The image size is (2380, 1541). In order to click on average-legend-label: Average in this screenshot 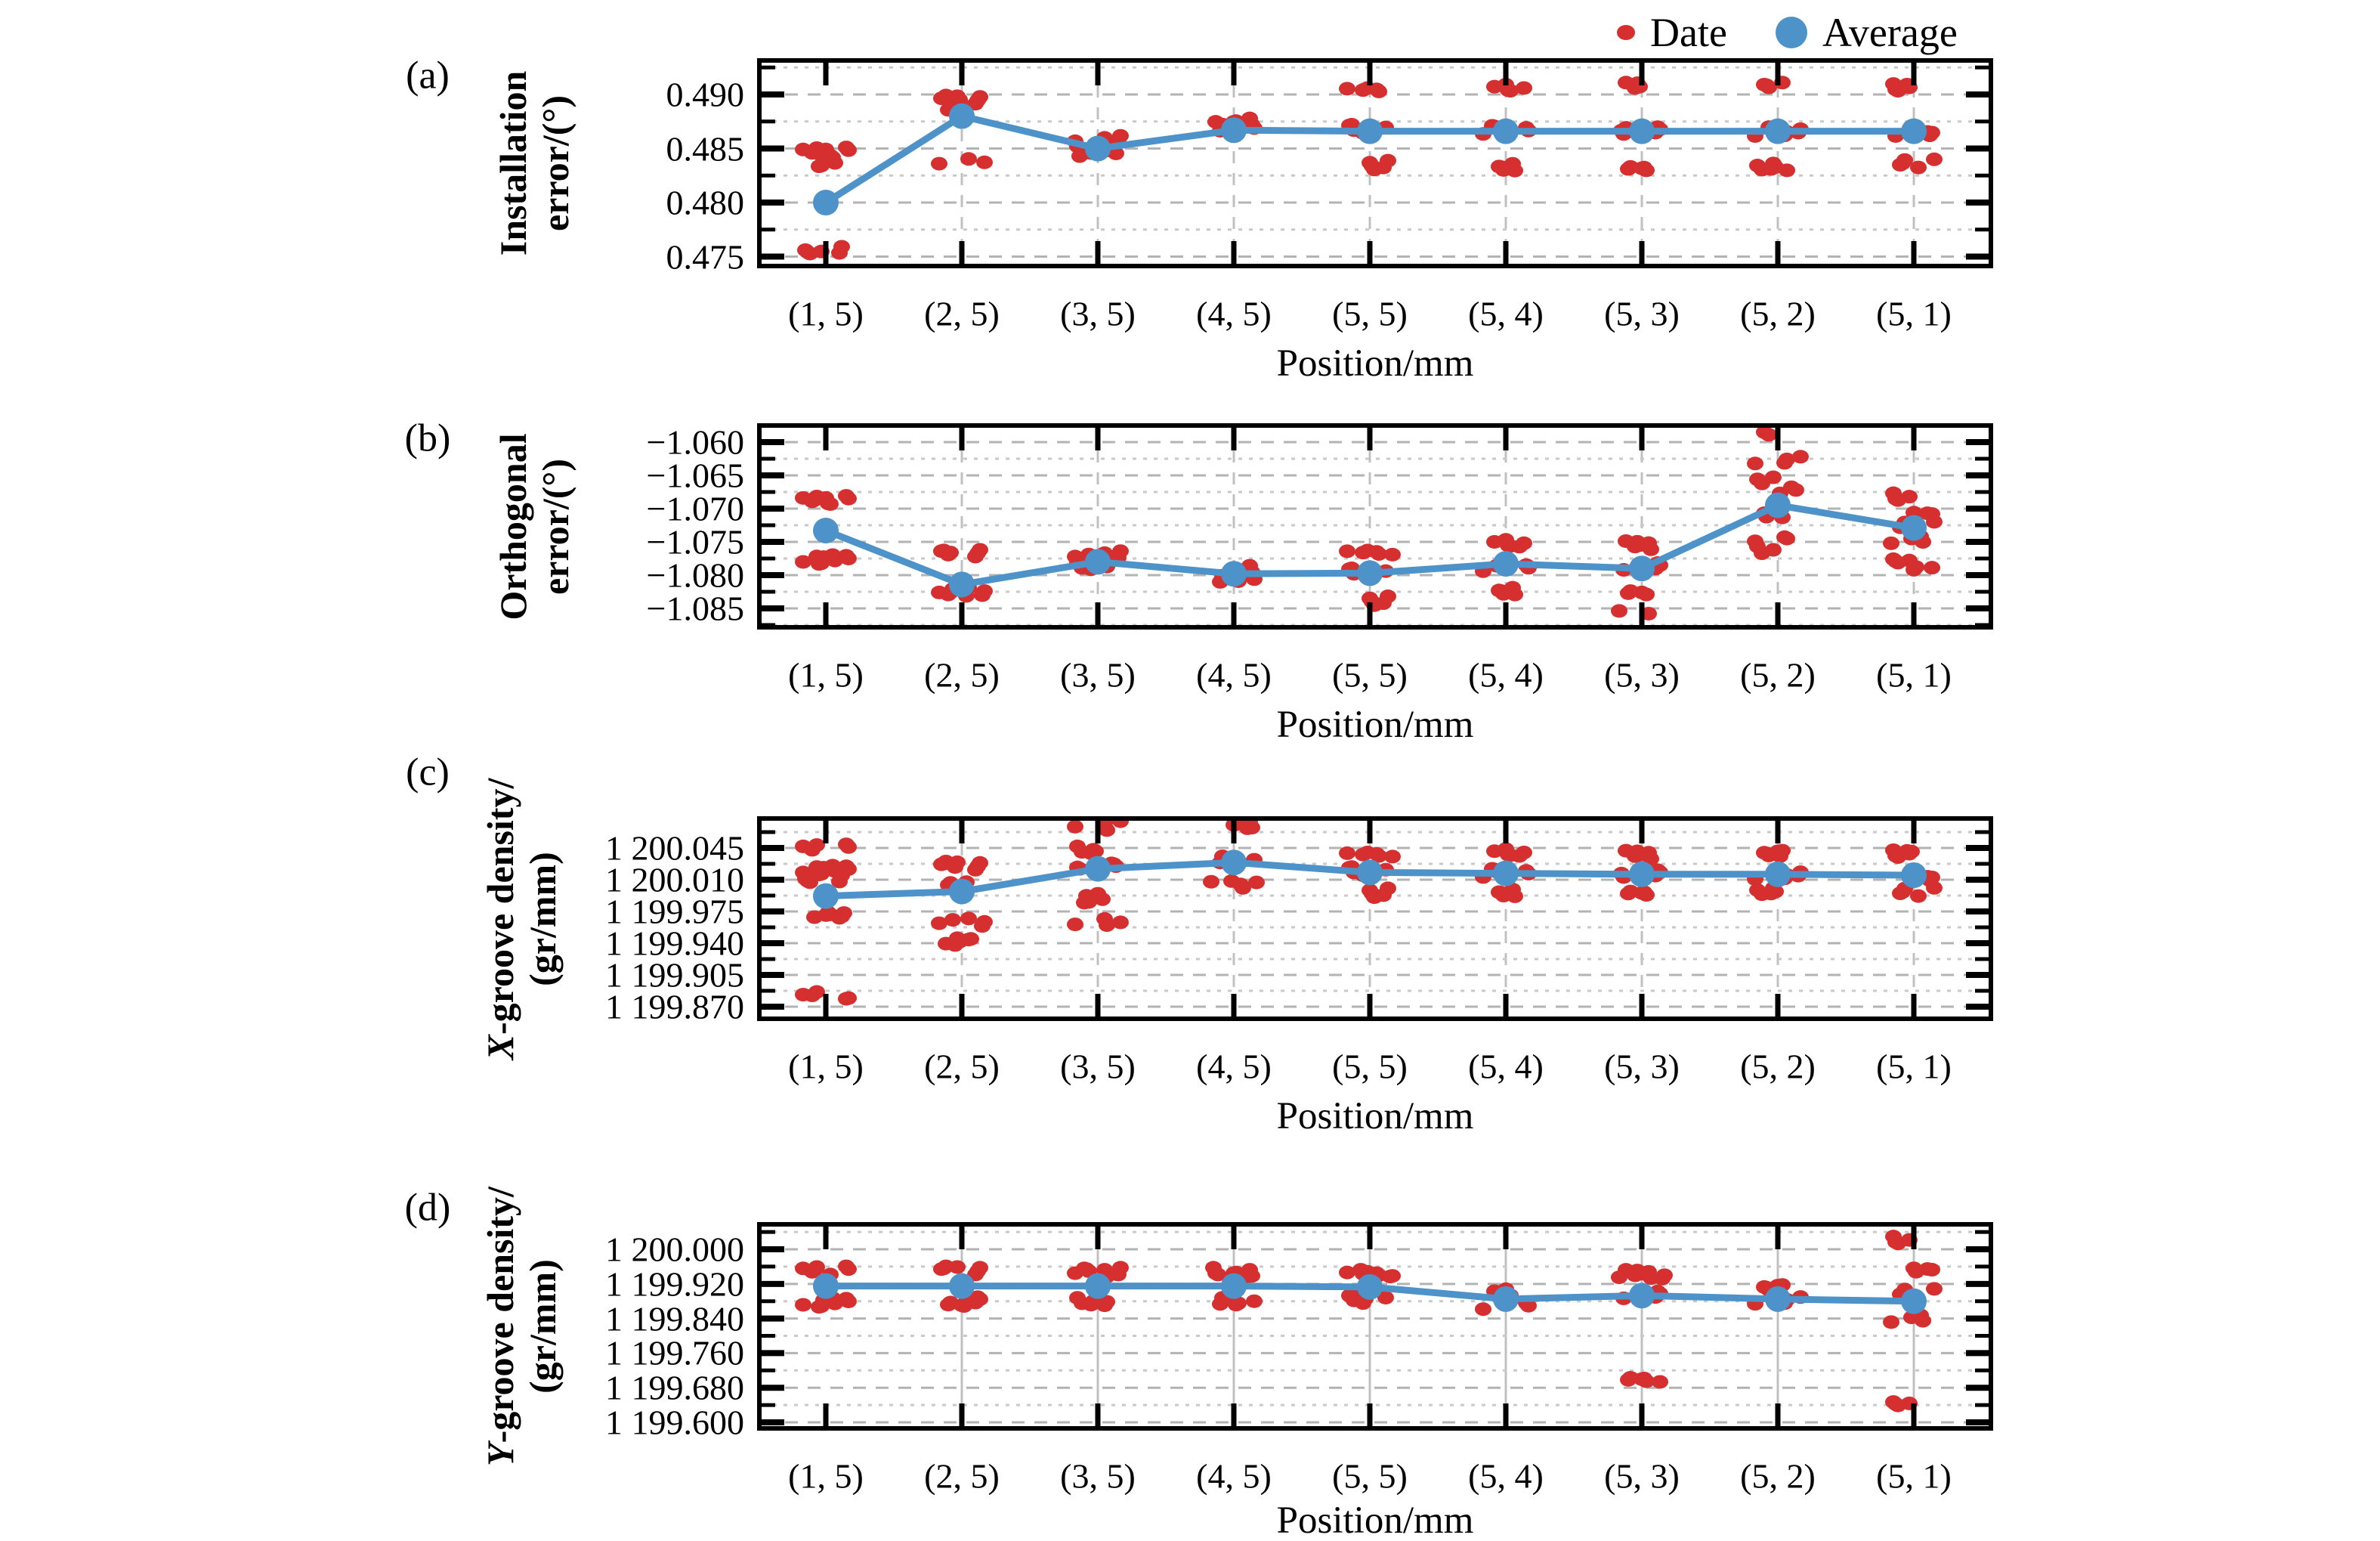, I will do `click(1890, 32)`.